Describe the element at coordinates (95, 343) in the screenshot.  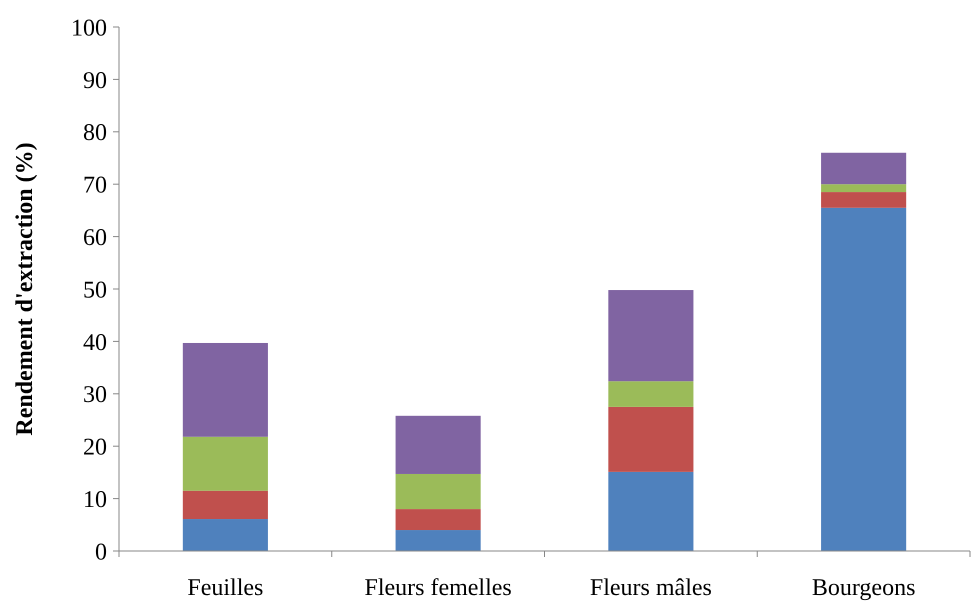
I see `y-tick-label: 40` at that location.